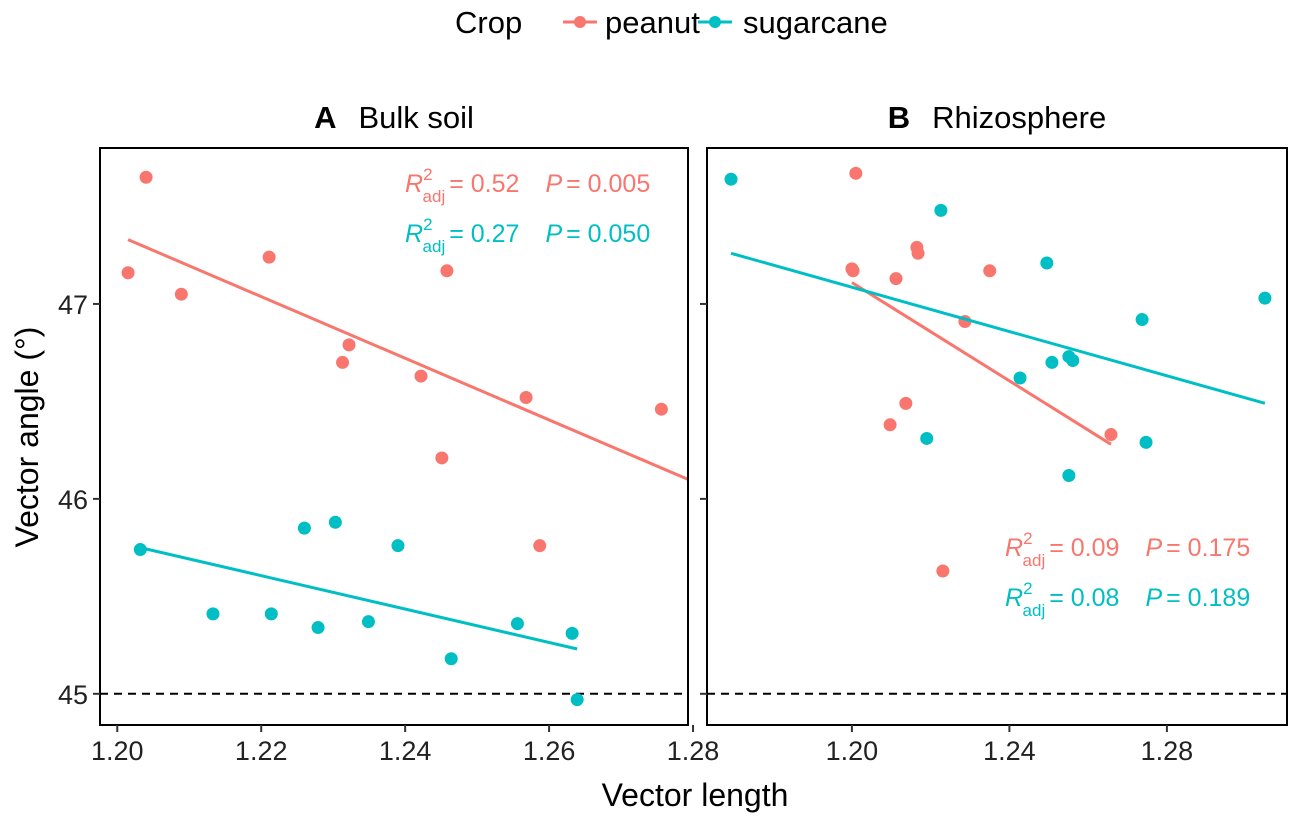 The image size is (1299, 824). I want to click on legend-key-dot-peanut, so click(580, 22).